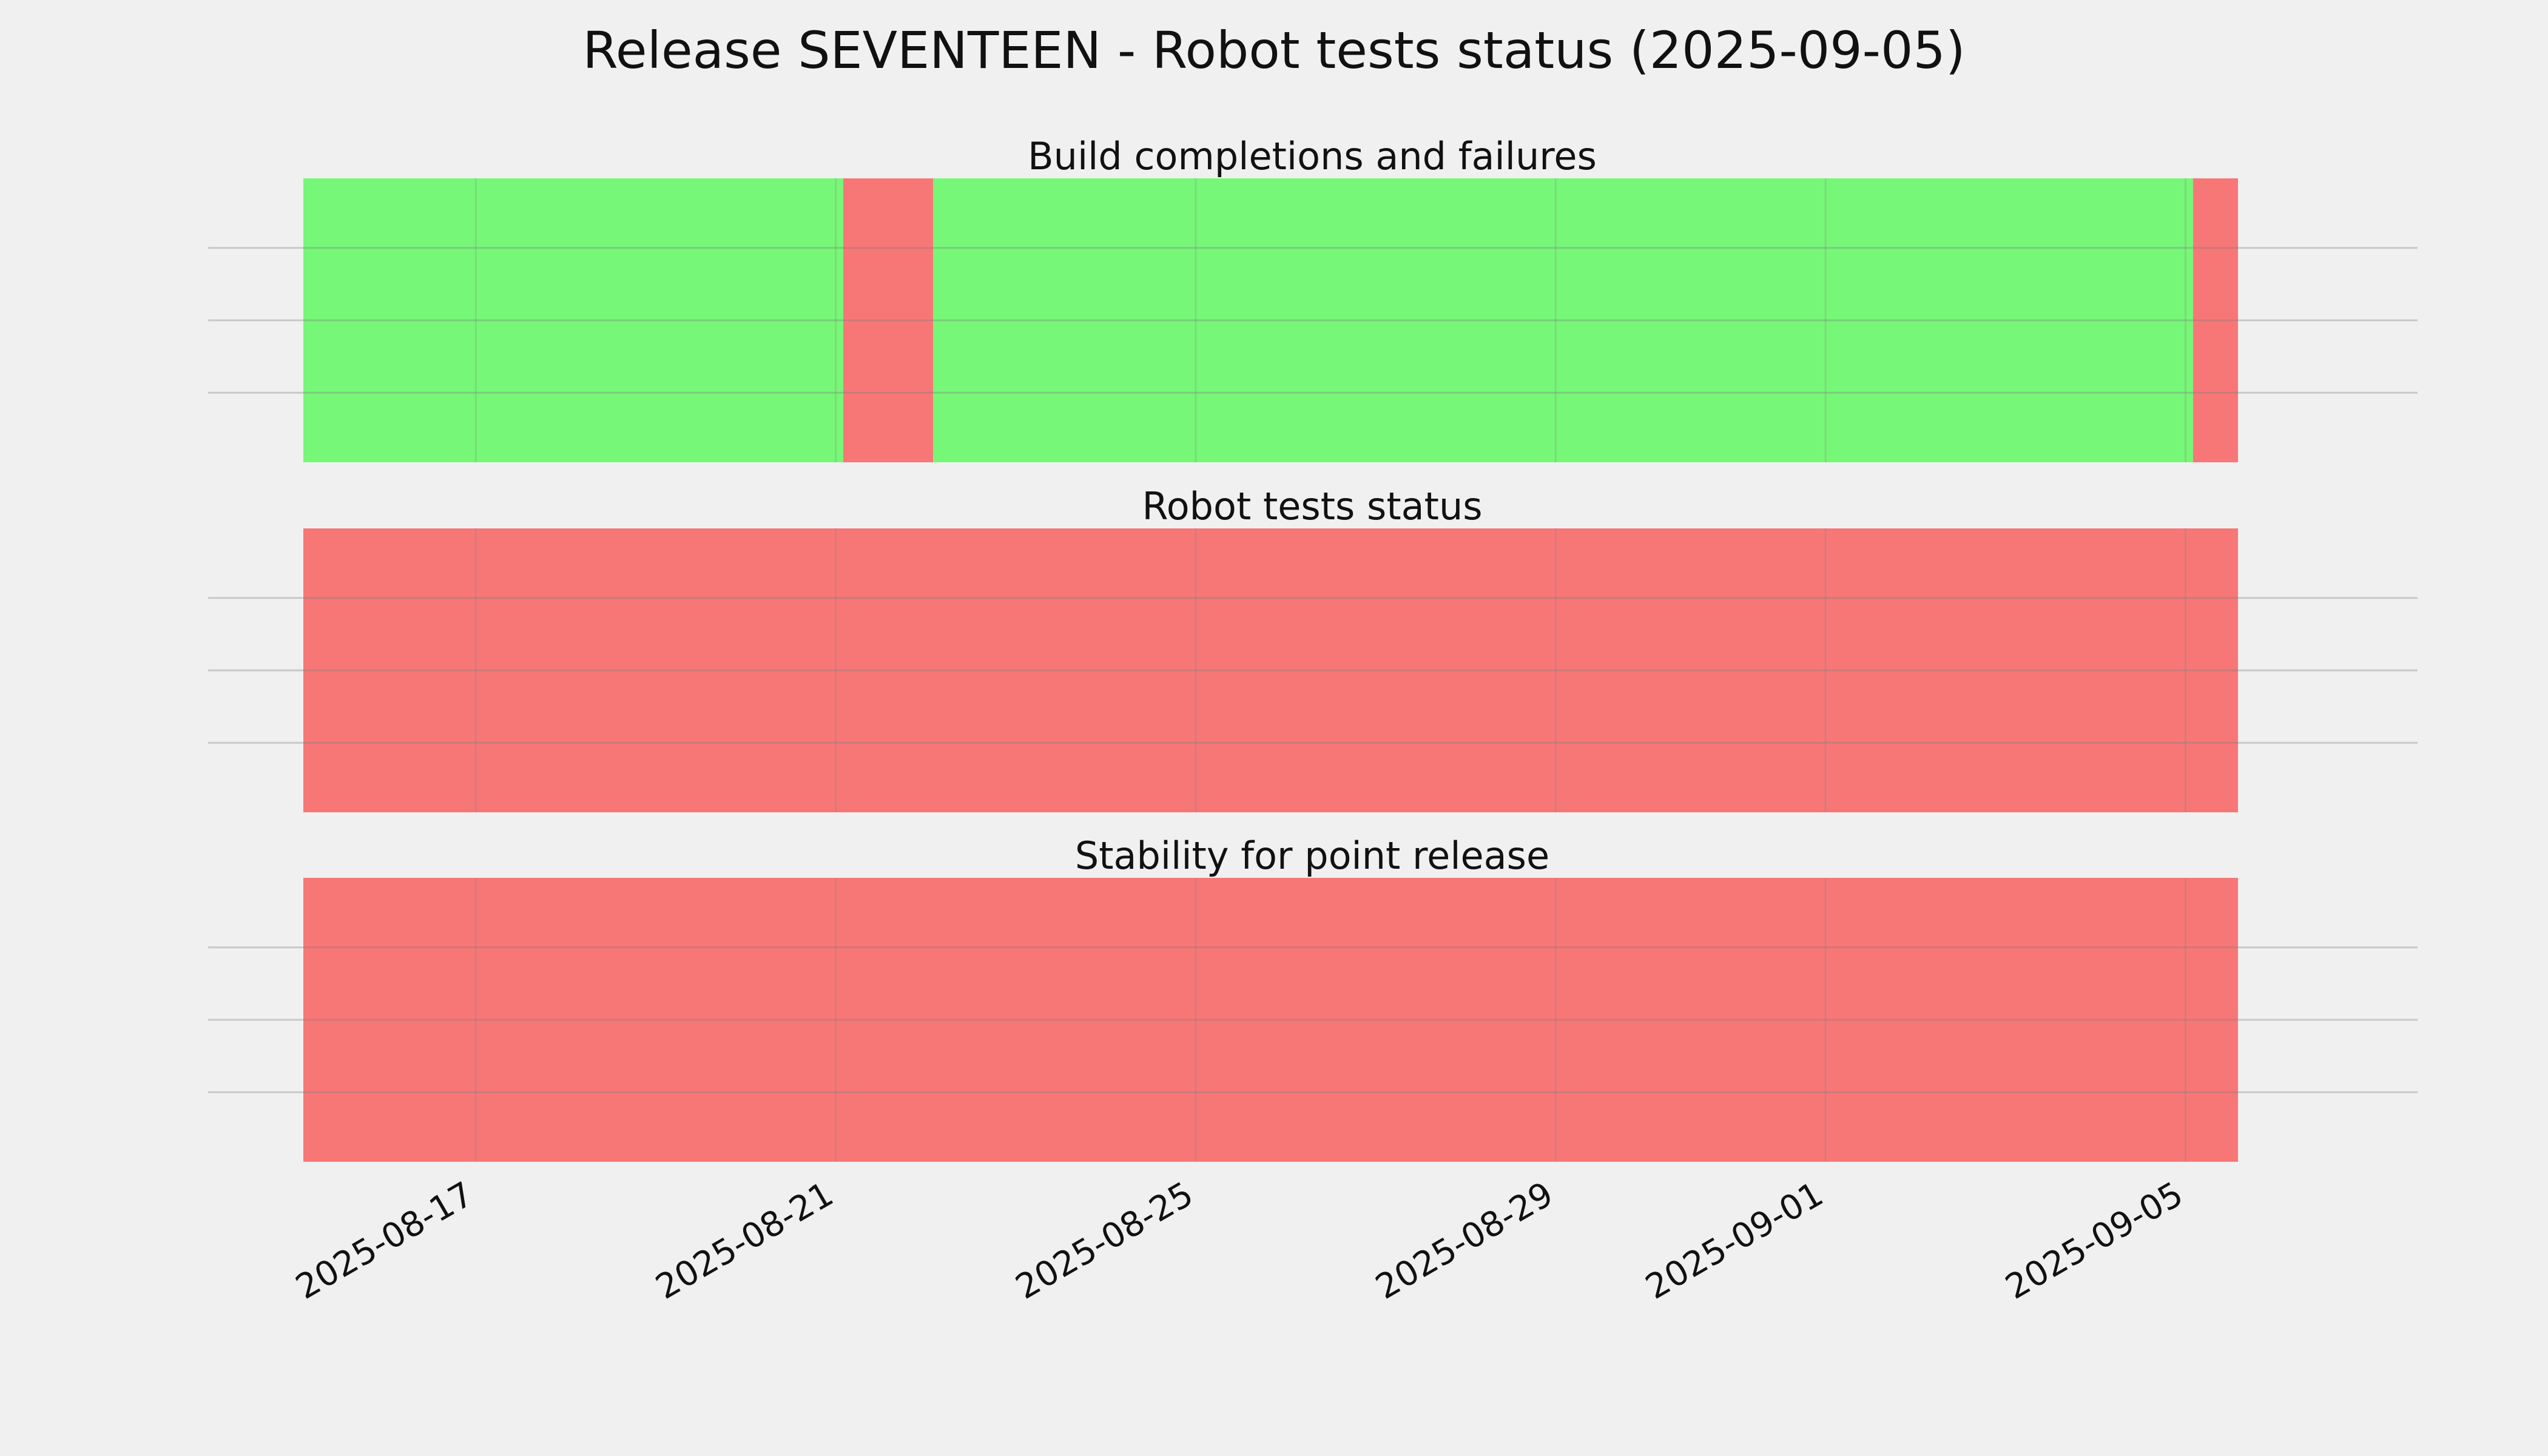 The height and width of the screenshot is (1456, 2548). I want to click on panel-title: Stability for point release, so click(1312, 856).